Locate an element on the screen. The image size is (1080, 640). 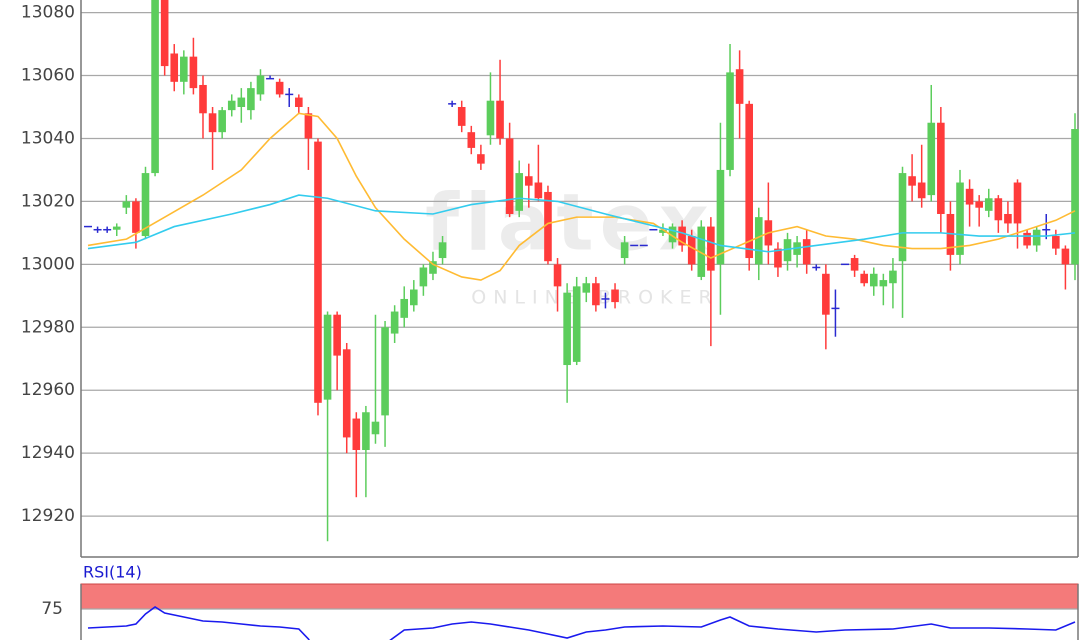
indicator-title: RSI(14) is located at coordinates (112, 572).